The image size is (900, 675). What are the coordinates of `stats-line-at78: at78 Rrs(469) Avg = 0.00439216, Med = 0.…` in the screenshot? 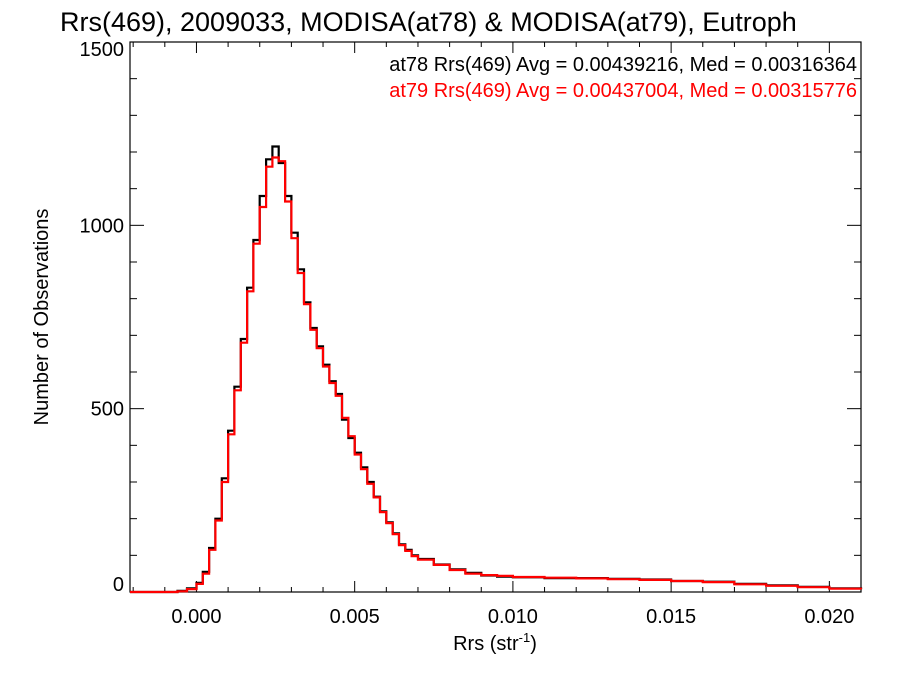 It's located at (623, 65).